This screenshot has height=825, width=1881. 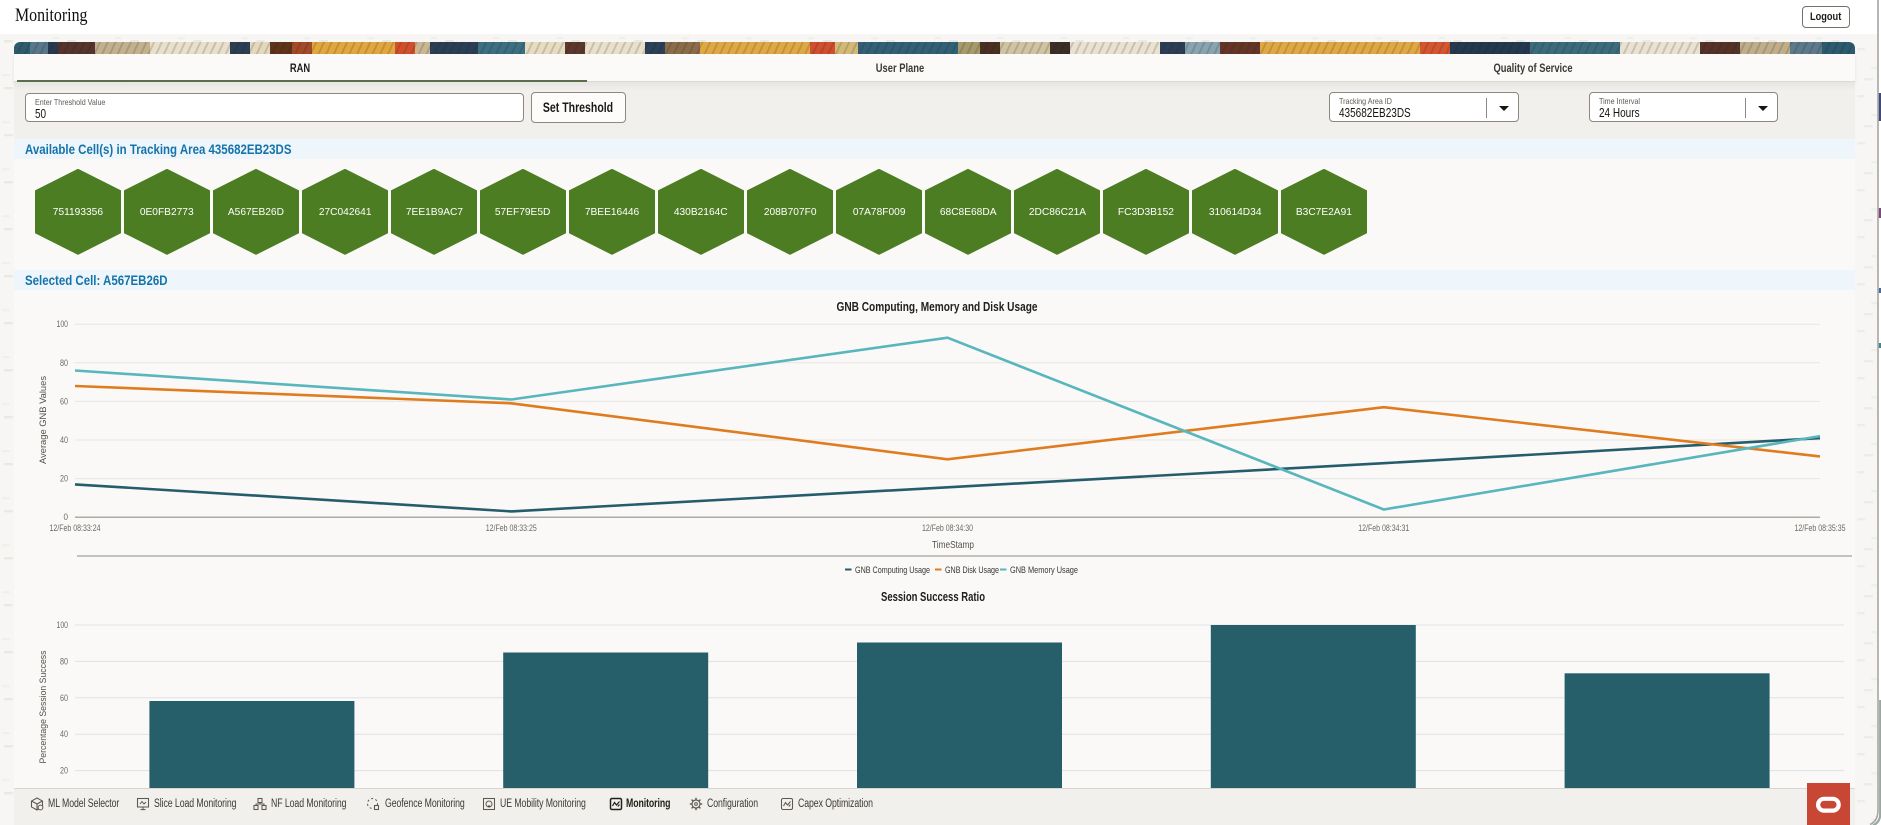 I want to click on svg-text: 12/Feb 08:34:30, so click(x=947, y=528).